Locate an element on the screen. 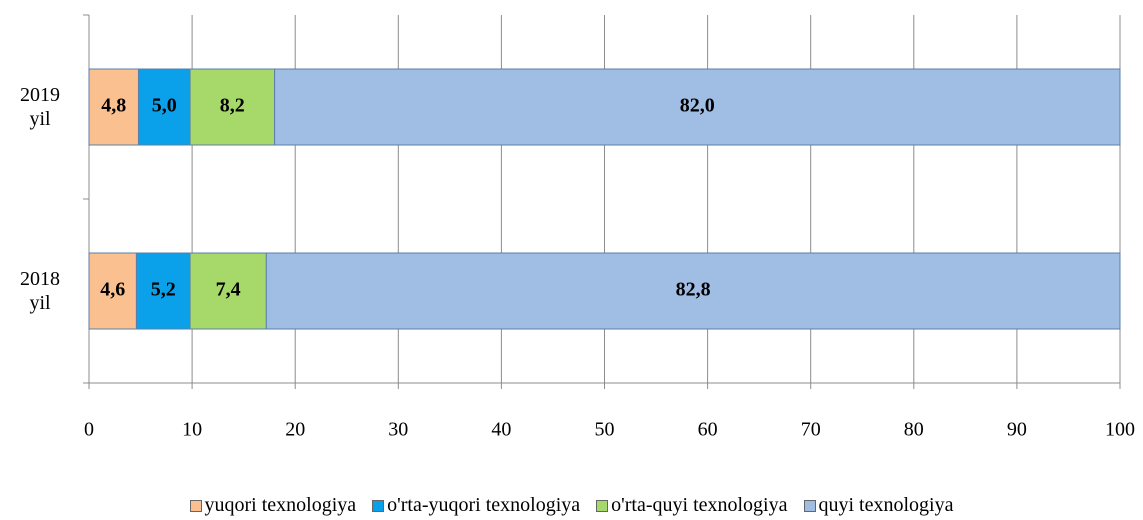  x-tick-label: 50 is located at coordinates (605, 430).